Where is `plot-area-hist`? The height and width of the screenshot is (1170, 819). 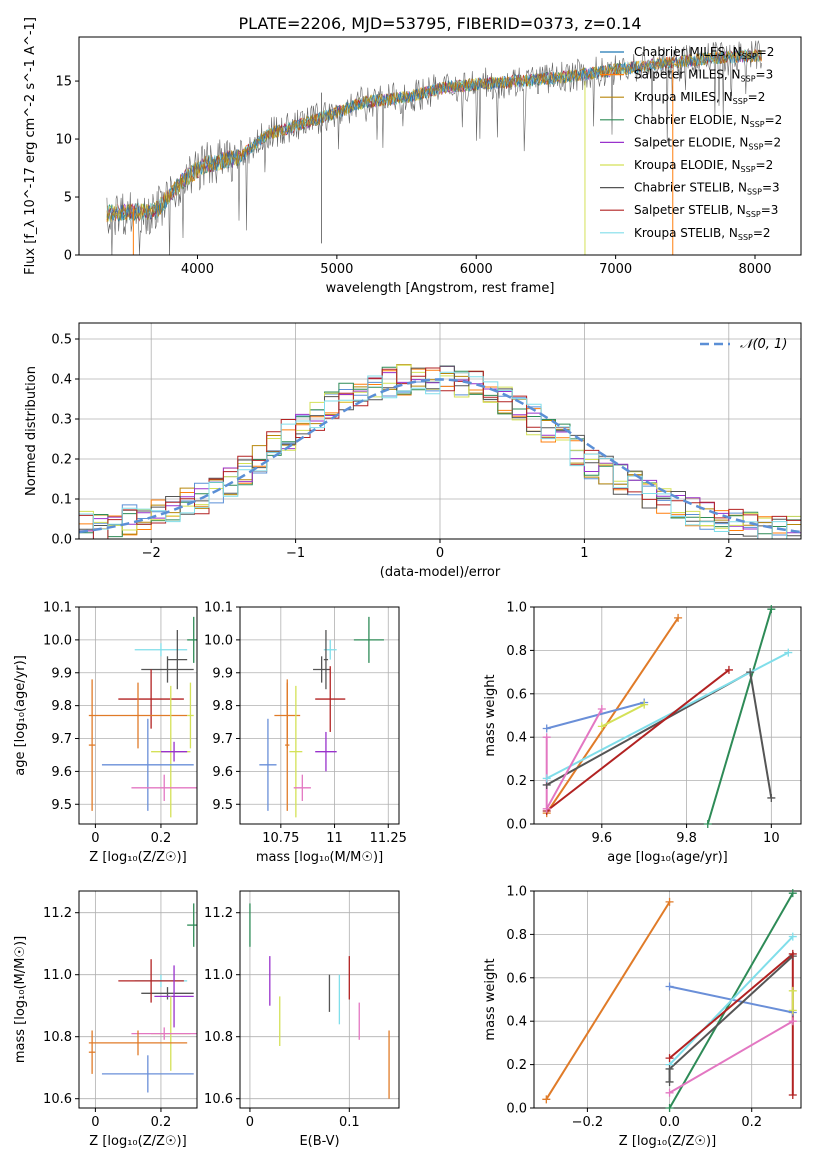
plot-area-hist is located at coordinates (440, 451).